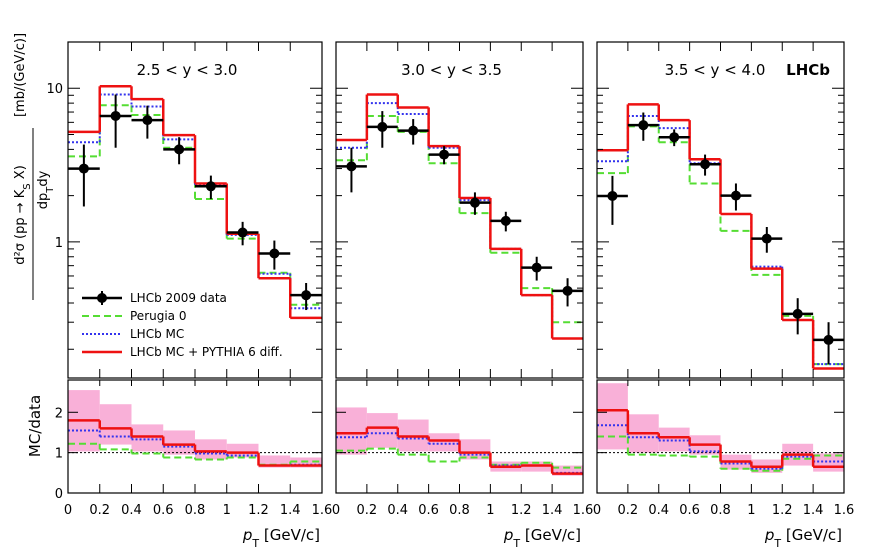 Image resolution: width=872 pixels, height=549 pixels. Describe the element at coordinates (157, 334) in the screenshot. I see `legend-label: LHCb MC` at that location.